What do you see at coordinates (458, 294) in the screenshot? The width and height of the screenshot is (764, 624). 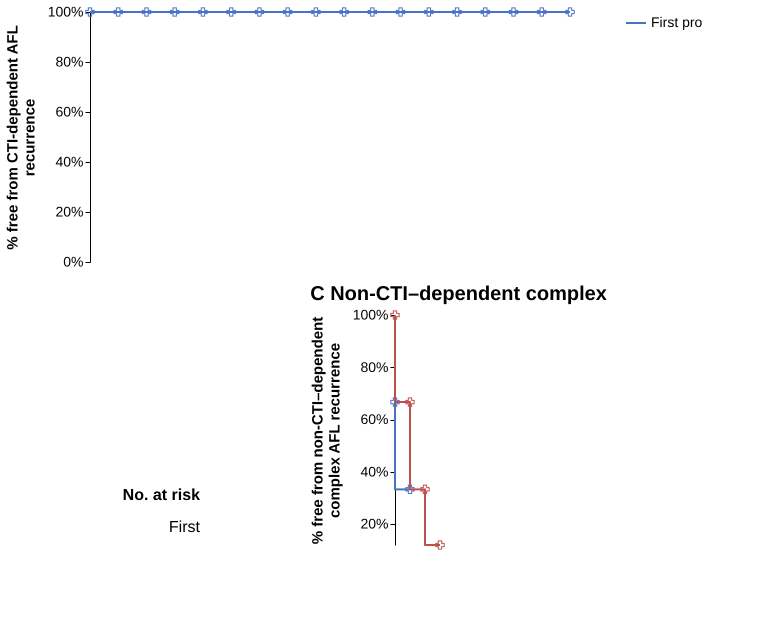 I see `chart-title: C Non-CTI–dependent complex` at bounding box center [458, 294].